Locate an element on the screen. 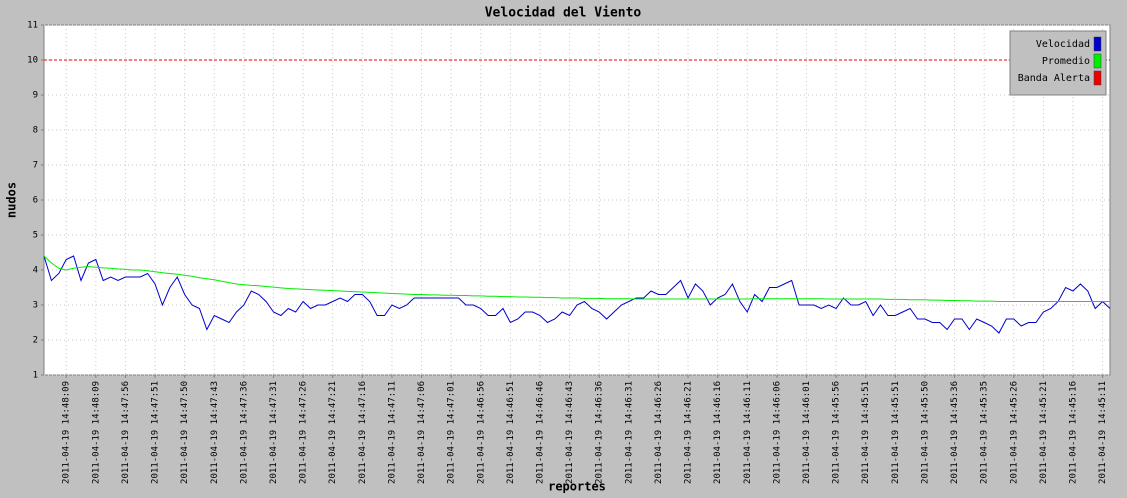 Image resolution: width=1127 pixels, height=498 pixels. x-tick-label: 2011-04-19 14:46:06 is located at coordinates (777, 432).